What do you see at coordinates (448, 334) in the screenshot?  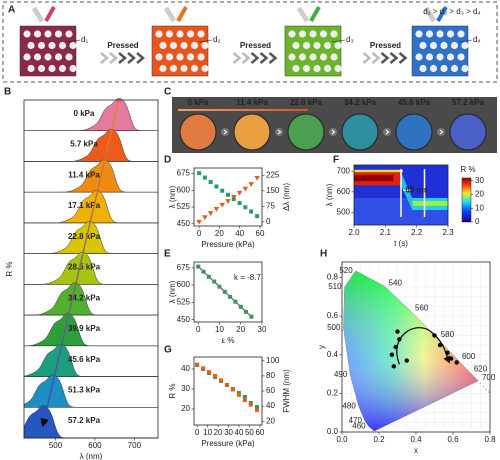 I see `wavelength-label: 580` at bounding box center [448, 334].